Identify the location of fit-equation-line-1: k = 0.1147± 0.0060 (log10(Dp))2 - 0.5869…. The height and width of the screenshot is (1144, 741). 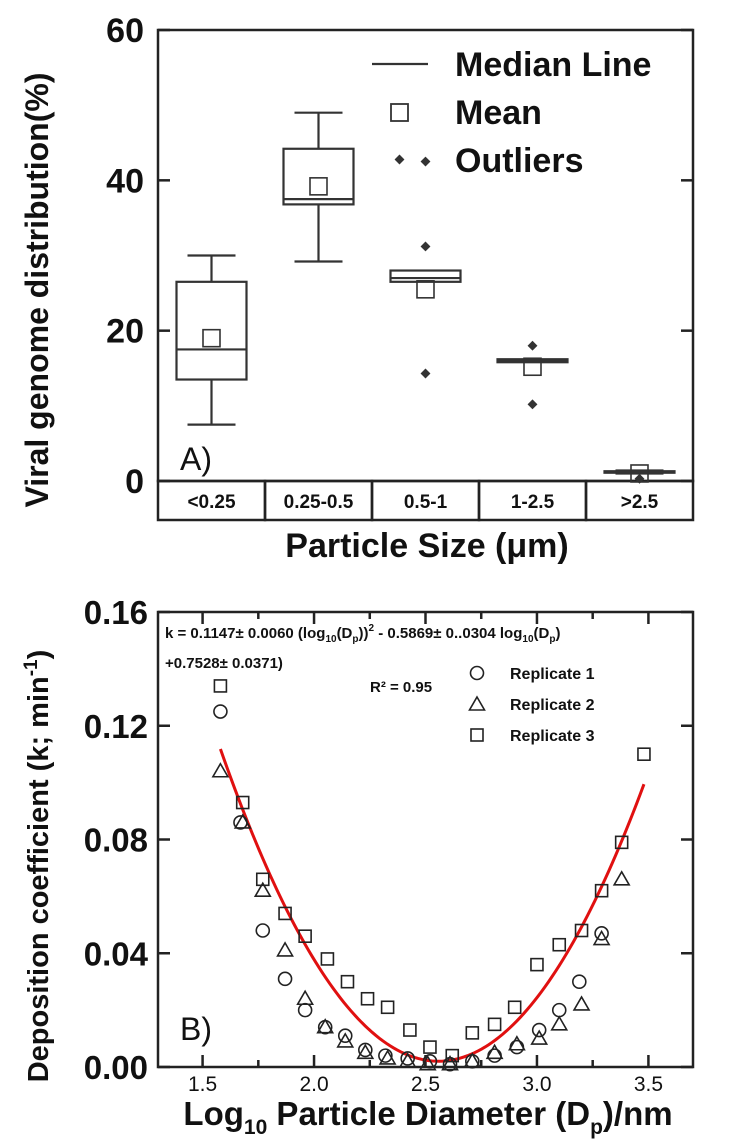
(362, 634).